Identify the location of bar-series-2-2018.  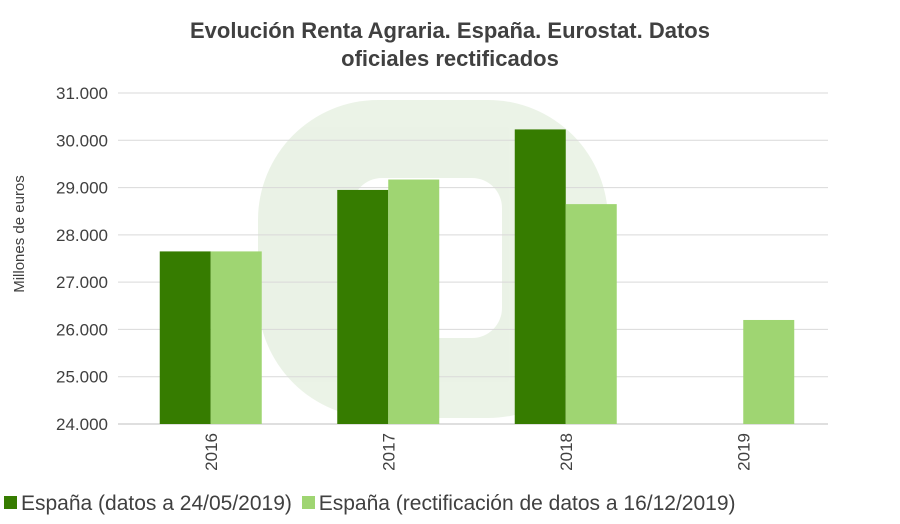
(591, 314).